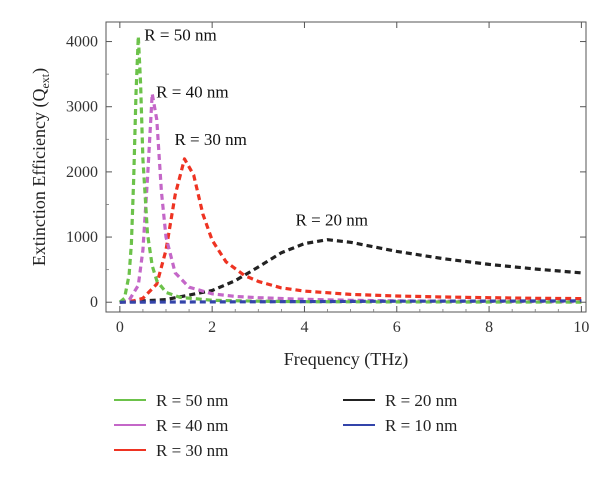 The width and height of the screenshot is (600, 479). What do you see at coordinates (210, 139) in the screenshot?
I see `series-annotation-r-30-nm: R = 30 nm` at bounding box center [210, 139].